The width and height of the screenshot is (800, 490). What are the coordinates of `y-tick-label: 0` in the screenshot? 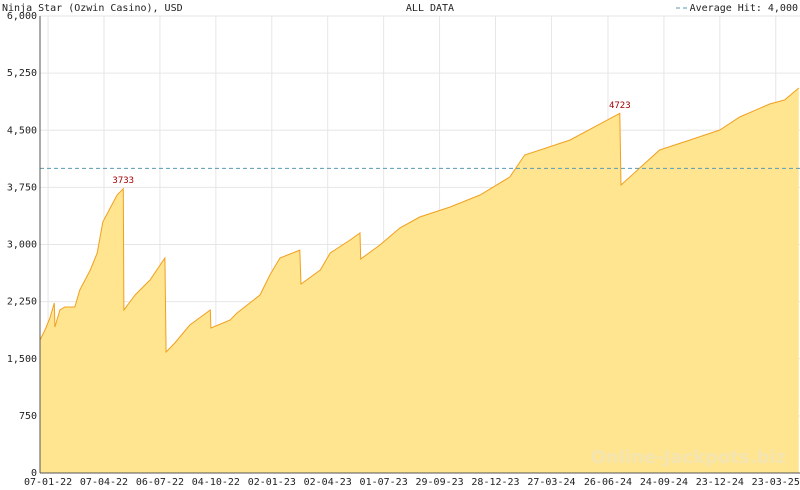 It's located at (34, 473).